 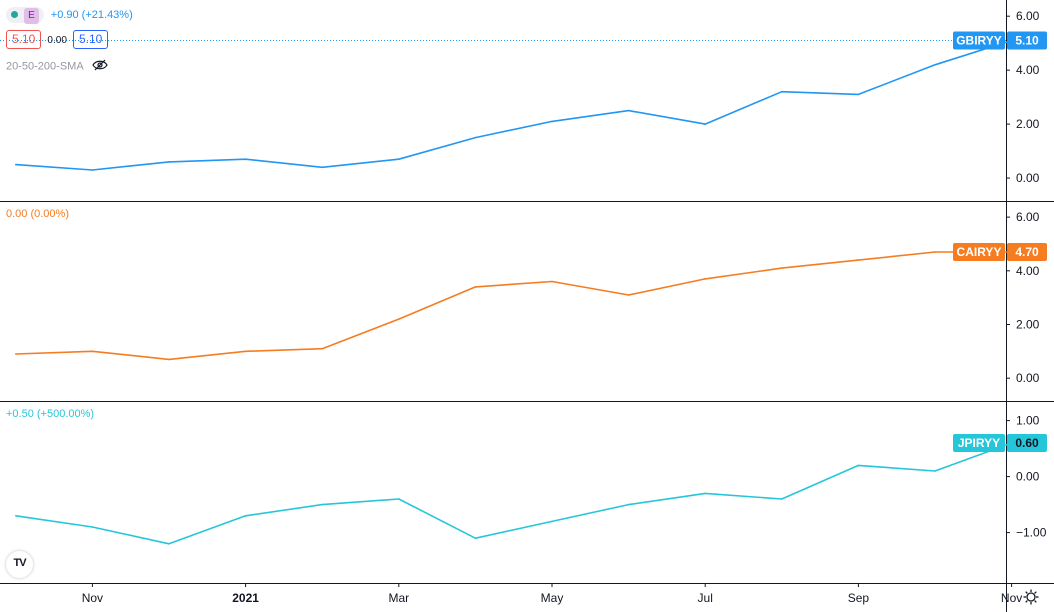 I want to click on exchange-badge: E, so click(x=31, y=16).